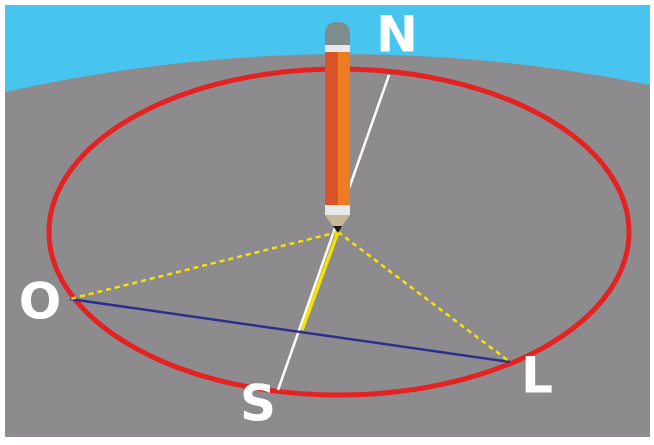  I want to click on pencil-body-right, so click(344, 128).